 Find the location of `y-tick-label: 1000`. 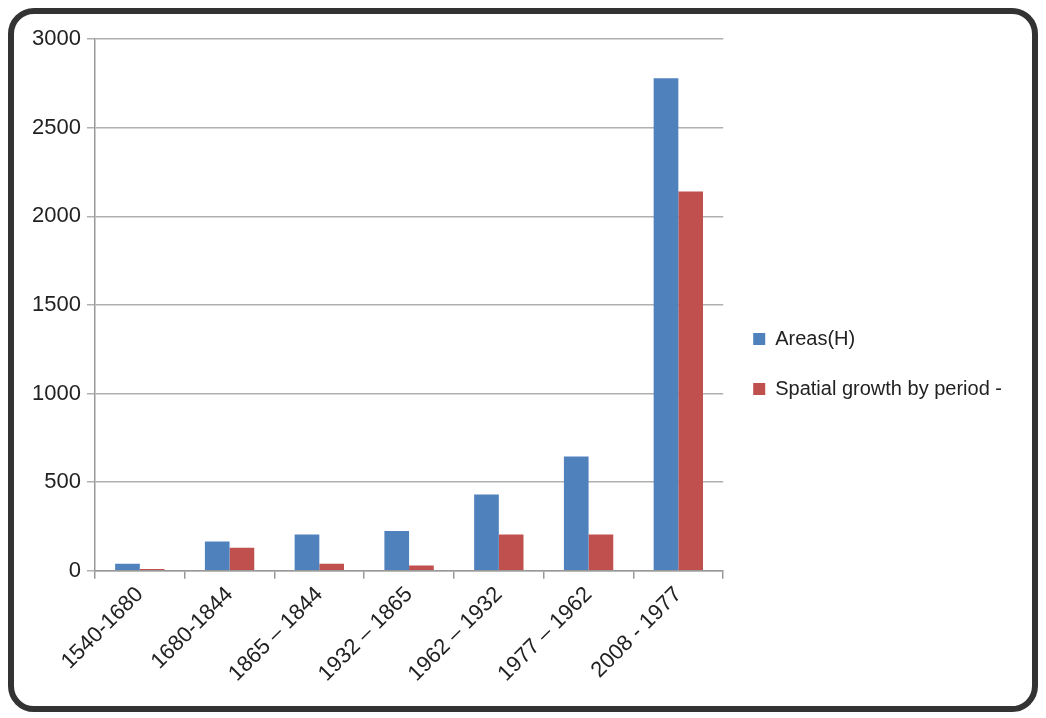

y-tick-label: 1000 is located at coordinates (56, 392).